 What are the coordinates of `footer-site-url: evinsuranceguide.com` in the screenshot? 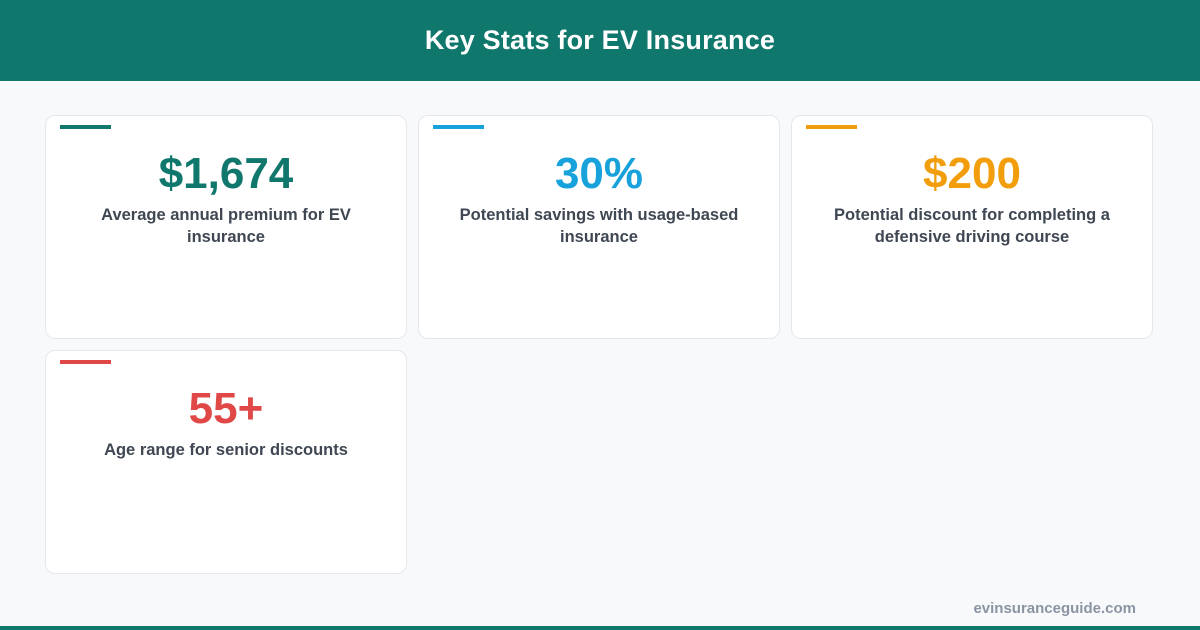 It's located at (1054, 608).